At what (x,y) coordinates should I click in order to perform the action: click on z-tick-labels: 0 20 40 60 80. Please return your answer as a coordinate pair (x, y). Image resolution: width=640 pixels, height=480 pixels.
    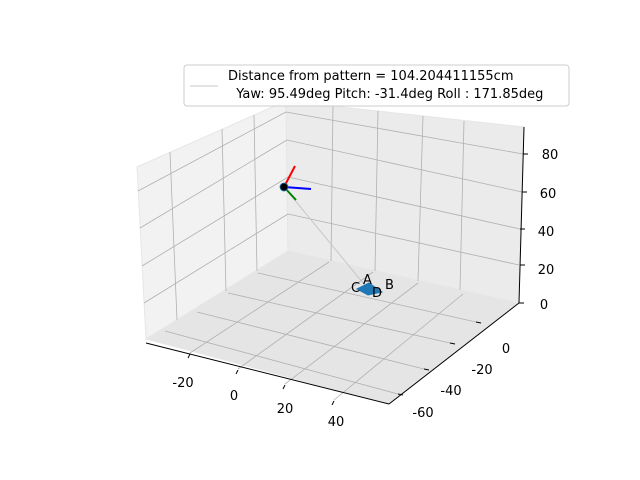
    Looking at the image, I should click on (548, 230).